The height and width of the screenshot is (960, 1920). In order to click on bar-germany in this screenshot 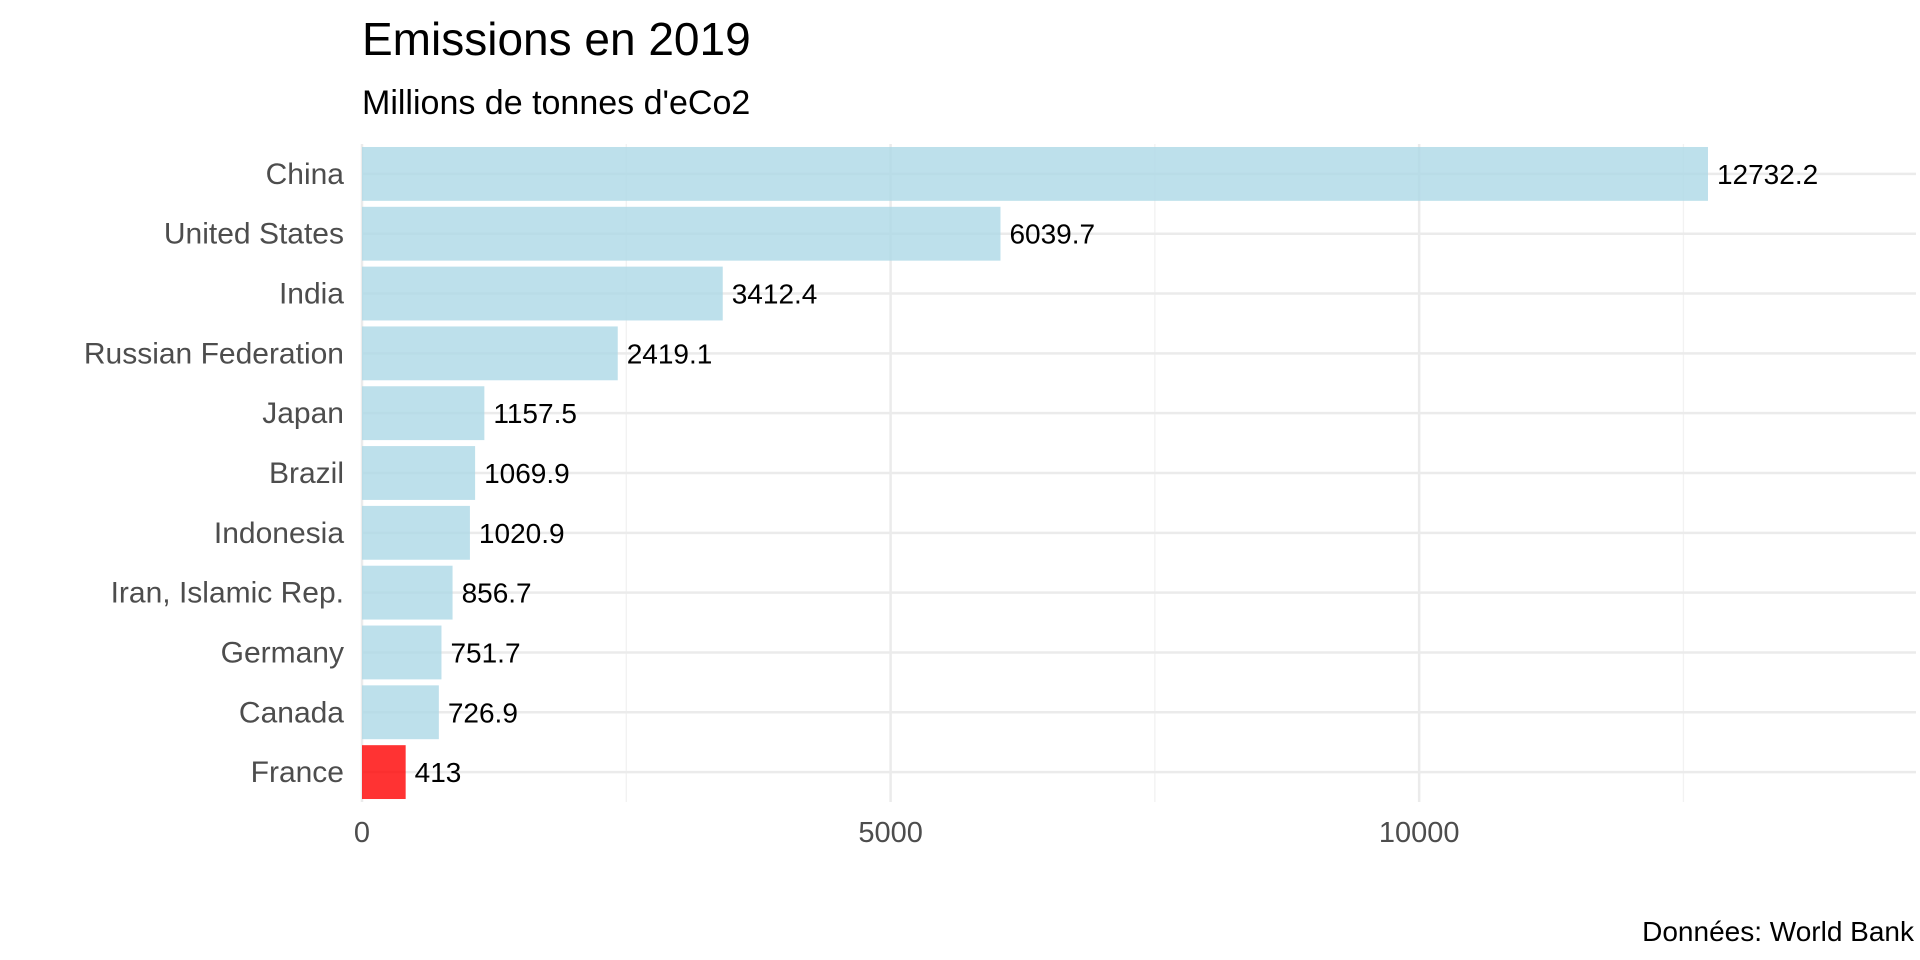, I will do `click(402, 652)`.